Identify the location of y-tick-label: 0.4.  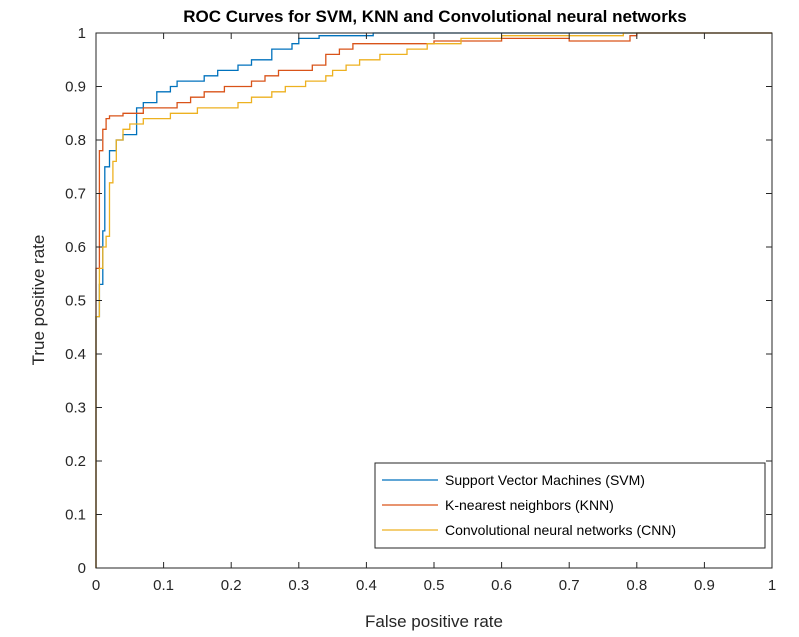
(75, 354).